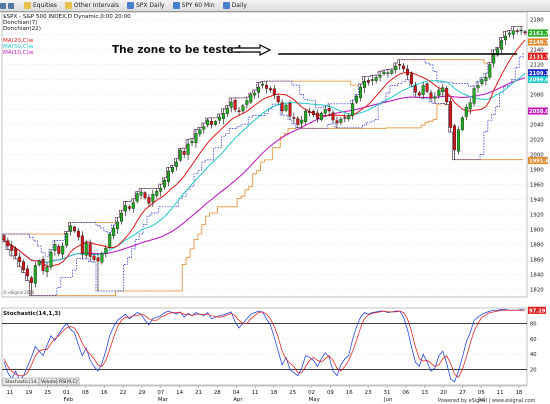 Image resolution: width=550 pixels, height=404 pixels. Describe the element at coordinates (251, 50) in the screenshot. I see `zone-arrow-icon` at that location.